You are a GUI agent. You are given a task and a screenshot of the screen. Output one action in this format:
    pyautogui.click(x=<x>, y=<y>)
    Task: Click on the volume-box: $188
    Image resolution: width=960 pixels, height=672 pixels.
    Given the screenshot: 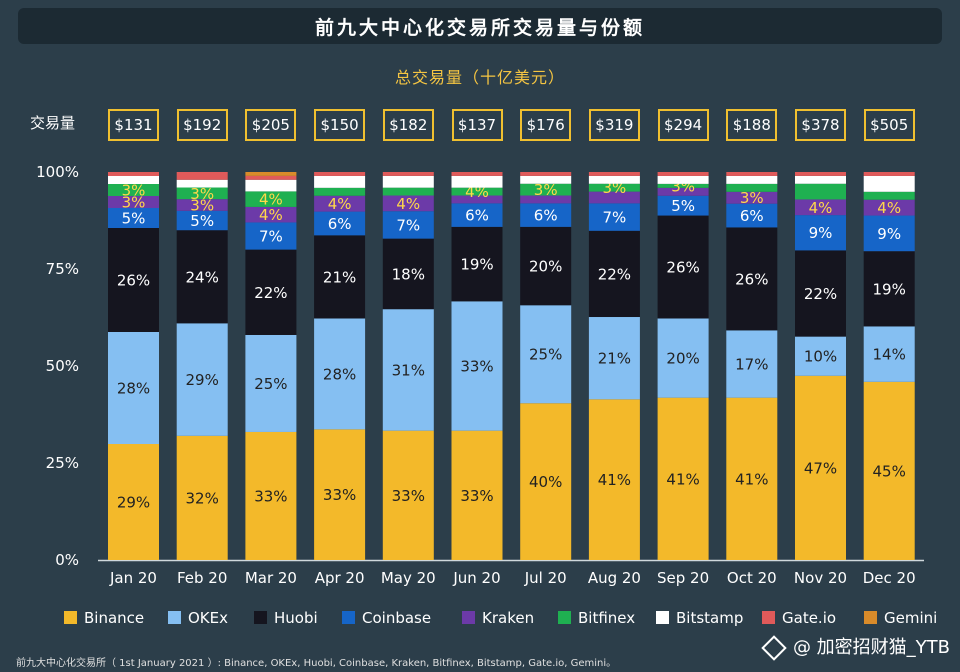 What is the action you would take?
    pyautogui.click(x=752, y=125)
    